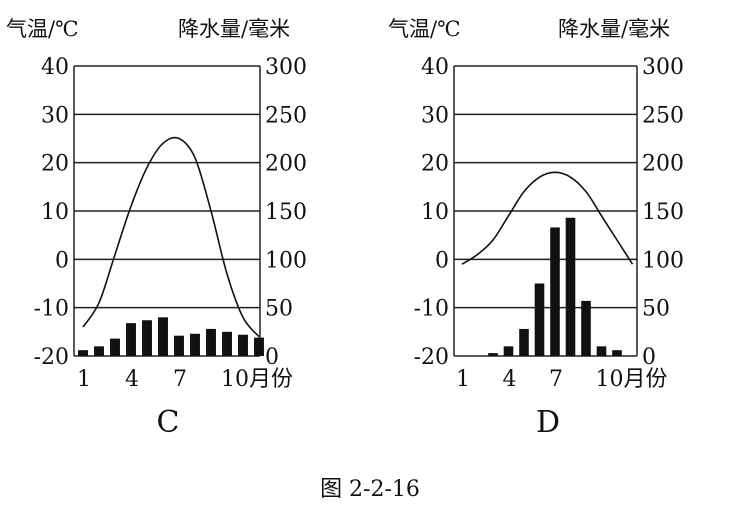 The width and height of the screenshot is (740, 506). I want to click on figure-caption: 图 2-2-16, so click(370, 489).